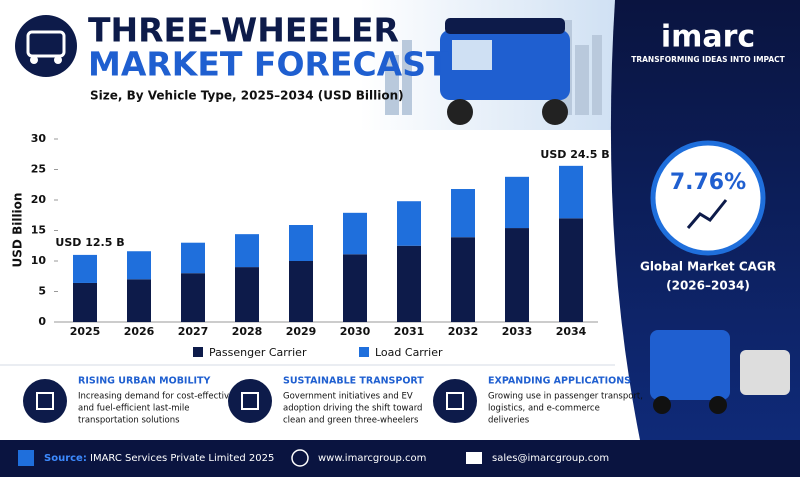  Describe the element at coordinates (46, 46) in the screenshot. I see `tuk-tuk-icon` at that location.